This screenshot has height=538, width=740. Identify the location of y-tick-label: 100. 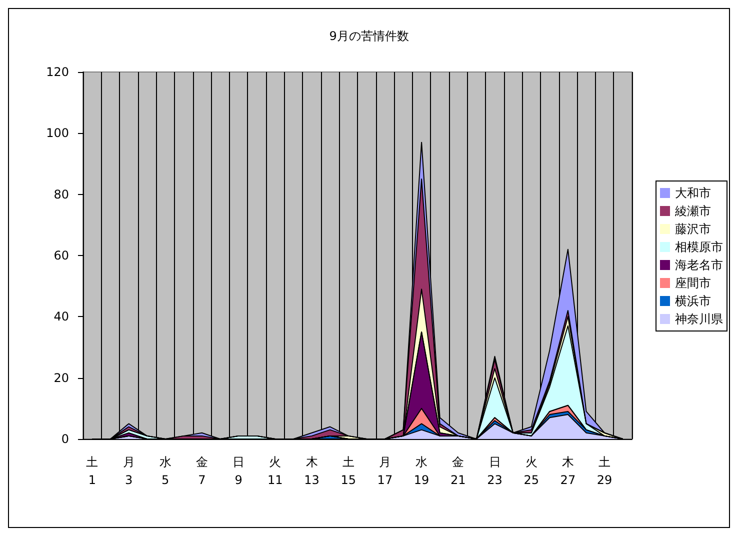
(57, 133).